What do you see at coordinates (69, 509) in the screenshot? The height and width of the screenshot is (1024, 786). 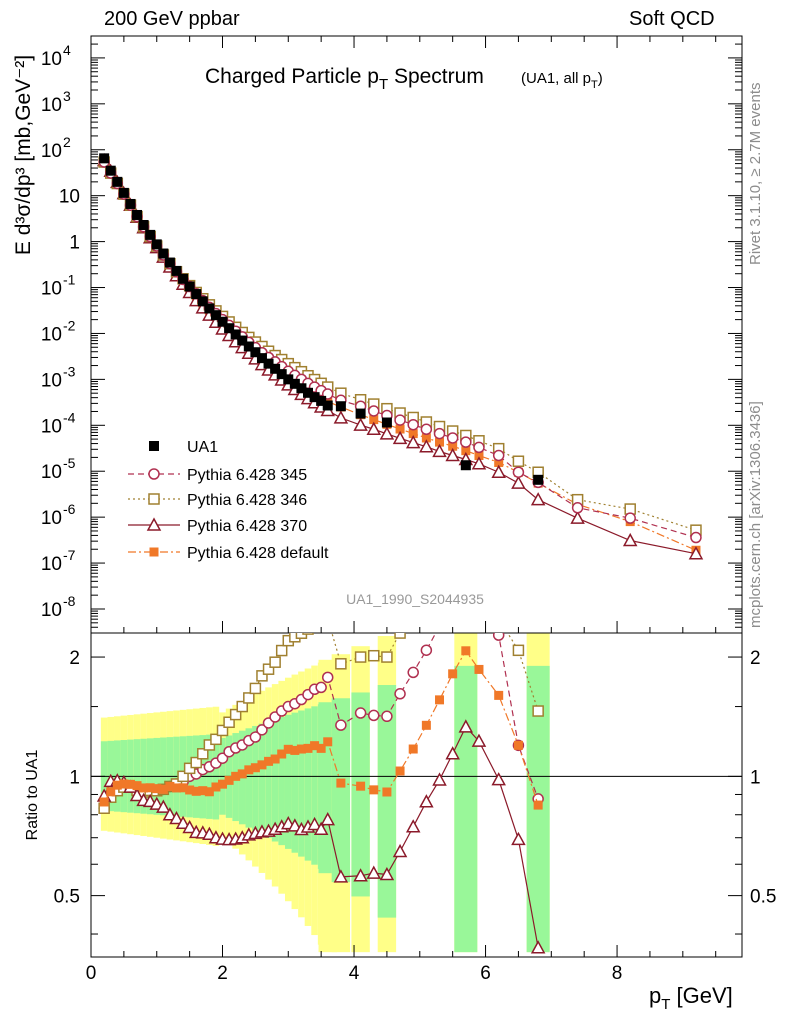 I see `y-tick-exponent: -6` at bounding box center [69, 509].